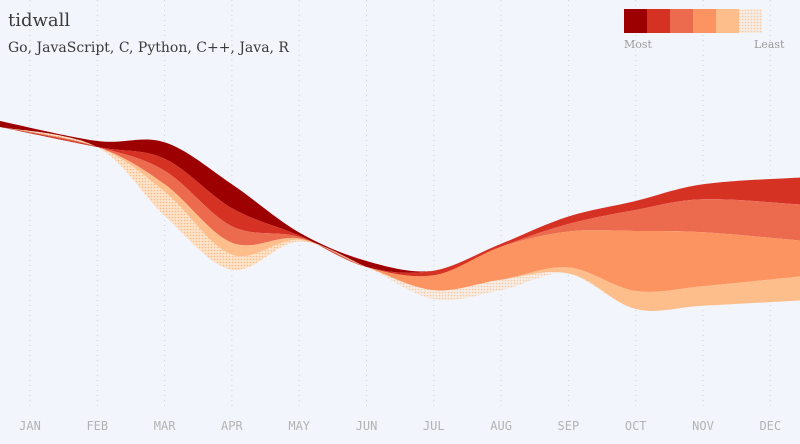  I want to click on legend-swatches, so click(693, 21).